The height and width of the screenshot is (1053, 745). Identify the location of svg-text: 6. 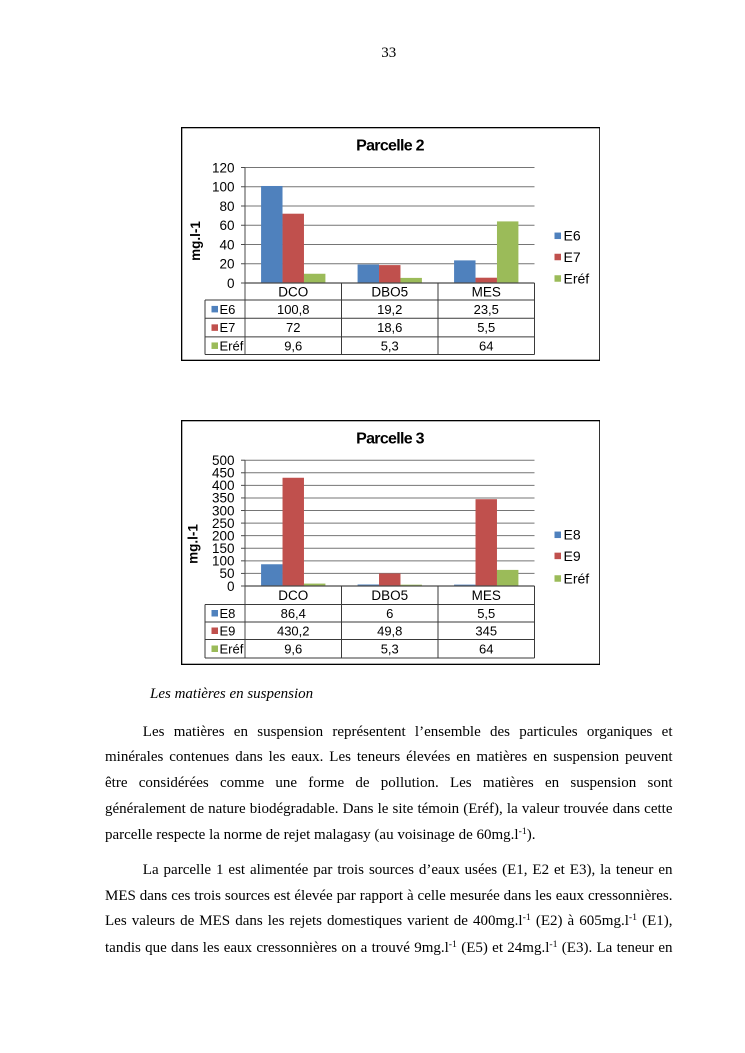
(389, 613).